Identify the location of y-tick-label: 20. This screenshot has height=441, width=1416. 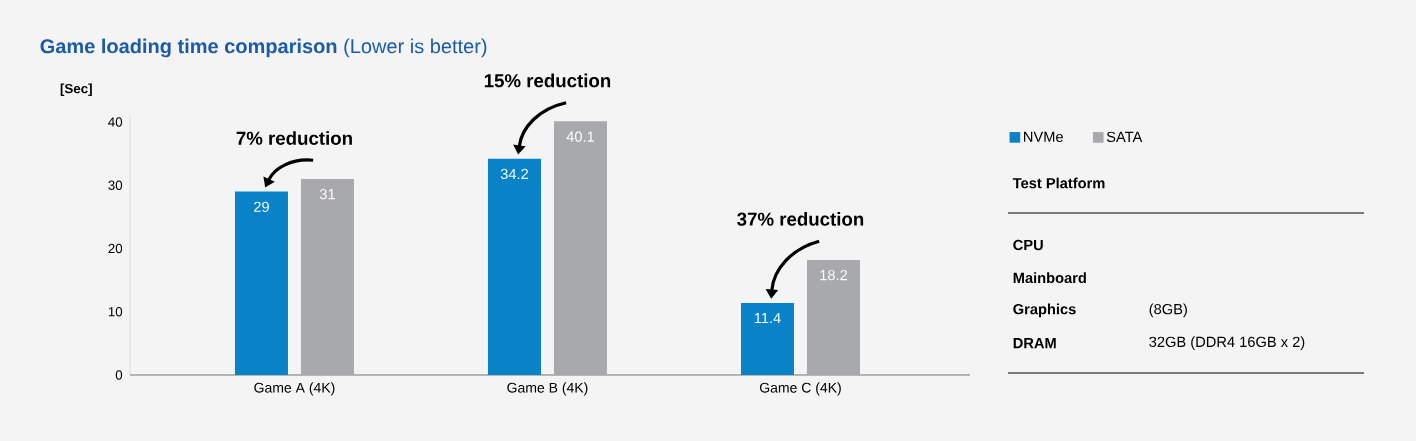
(115, 248).